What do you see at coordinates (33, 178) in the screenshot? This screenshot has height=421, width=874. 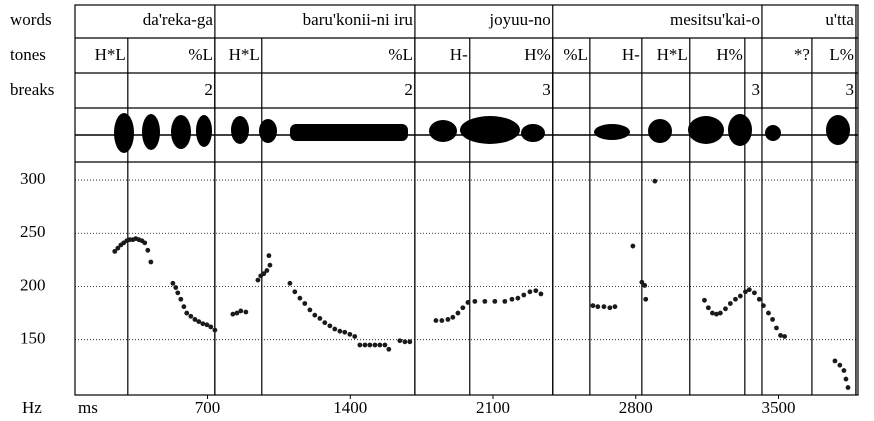 I see `y-tick-label: 300` at bounding box center [33, 178].